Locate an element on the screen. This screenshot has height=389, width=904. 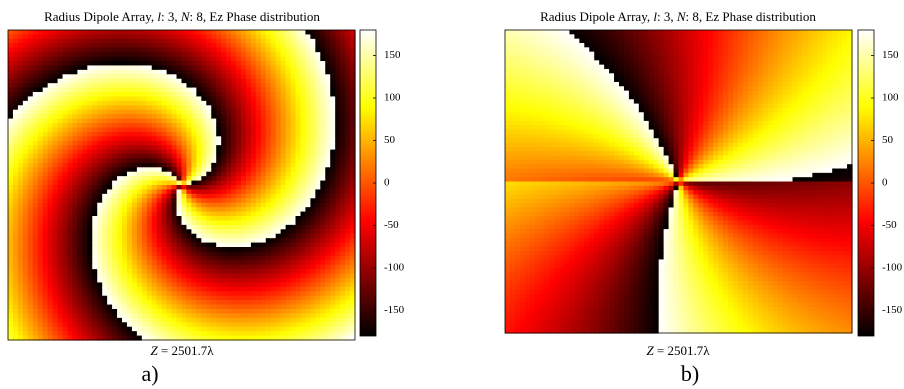
colorbar-tick-label: 100 is located at coordinates (392, 98).